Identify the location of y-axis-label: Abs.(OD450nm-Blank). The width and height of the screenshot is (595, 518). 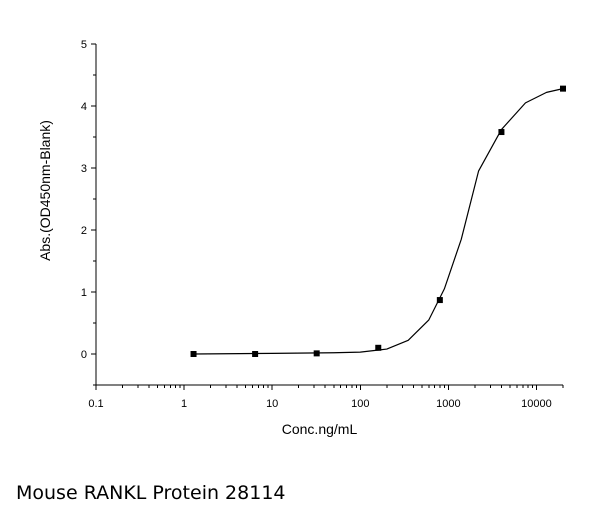
(45, 190).